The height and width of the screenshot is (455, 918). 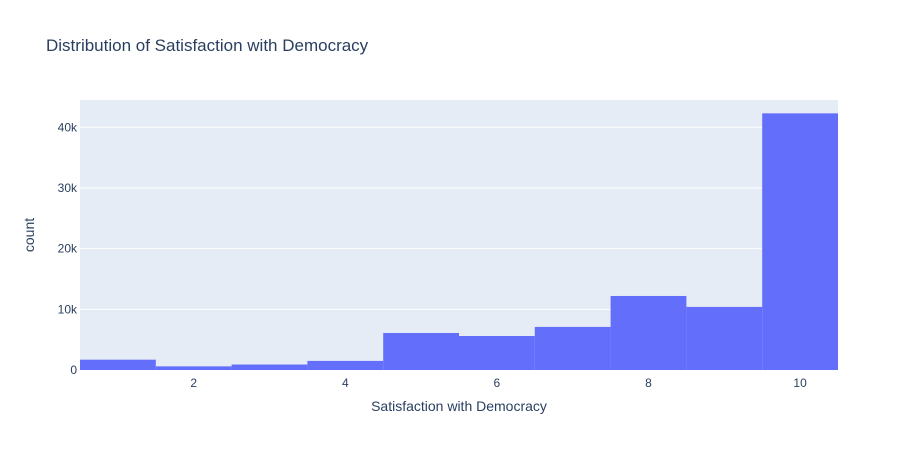 What do you see at coordinates (29, 235) in the screenshot?
I see `y-axis-label: count` at bounding box center [29, 235].